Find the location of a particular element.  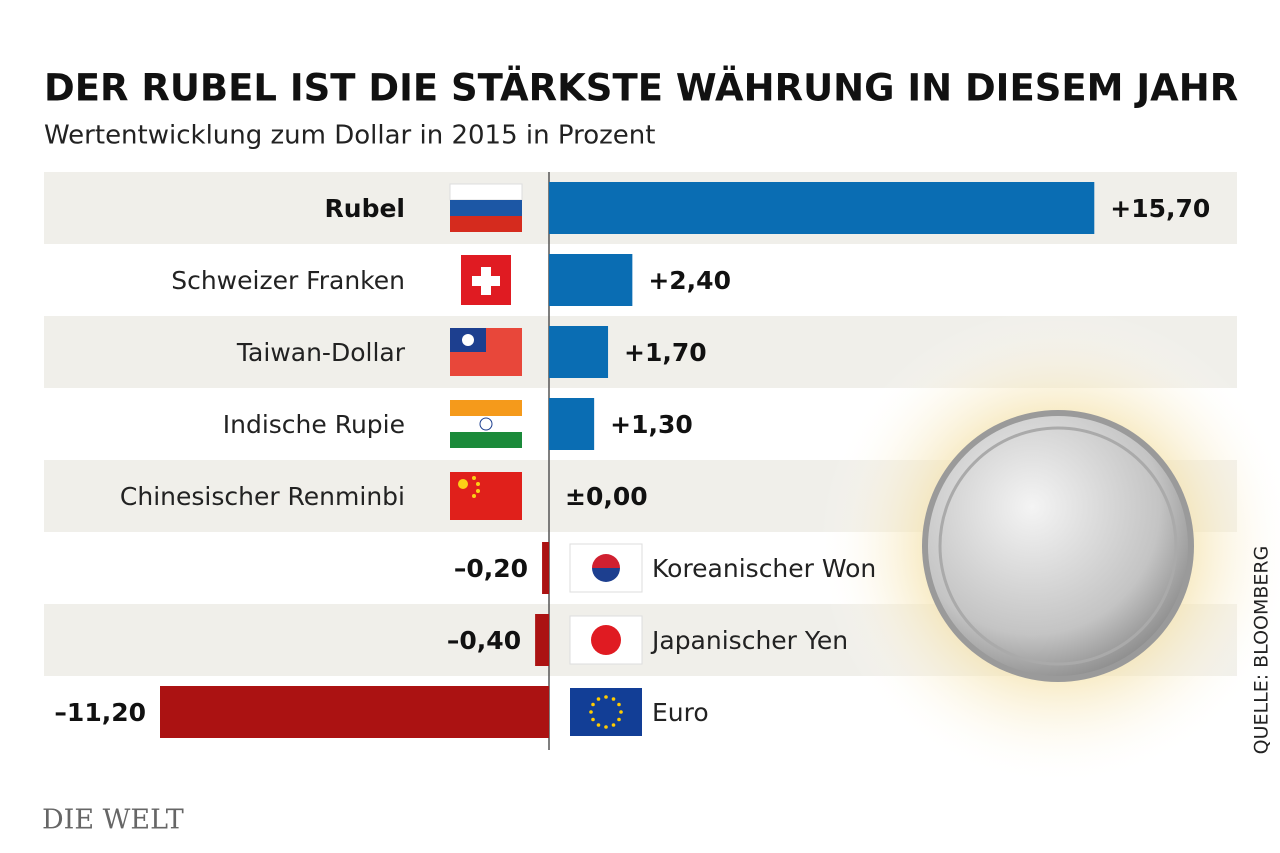

source: QUELLE: BLOOMBERG is located at coordinates (1262, 650).